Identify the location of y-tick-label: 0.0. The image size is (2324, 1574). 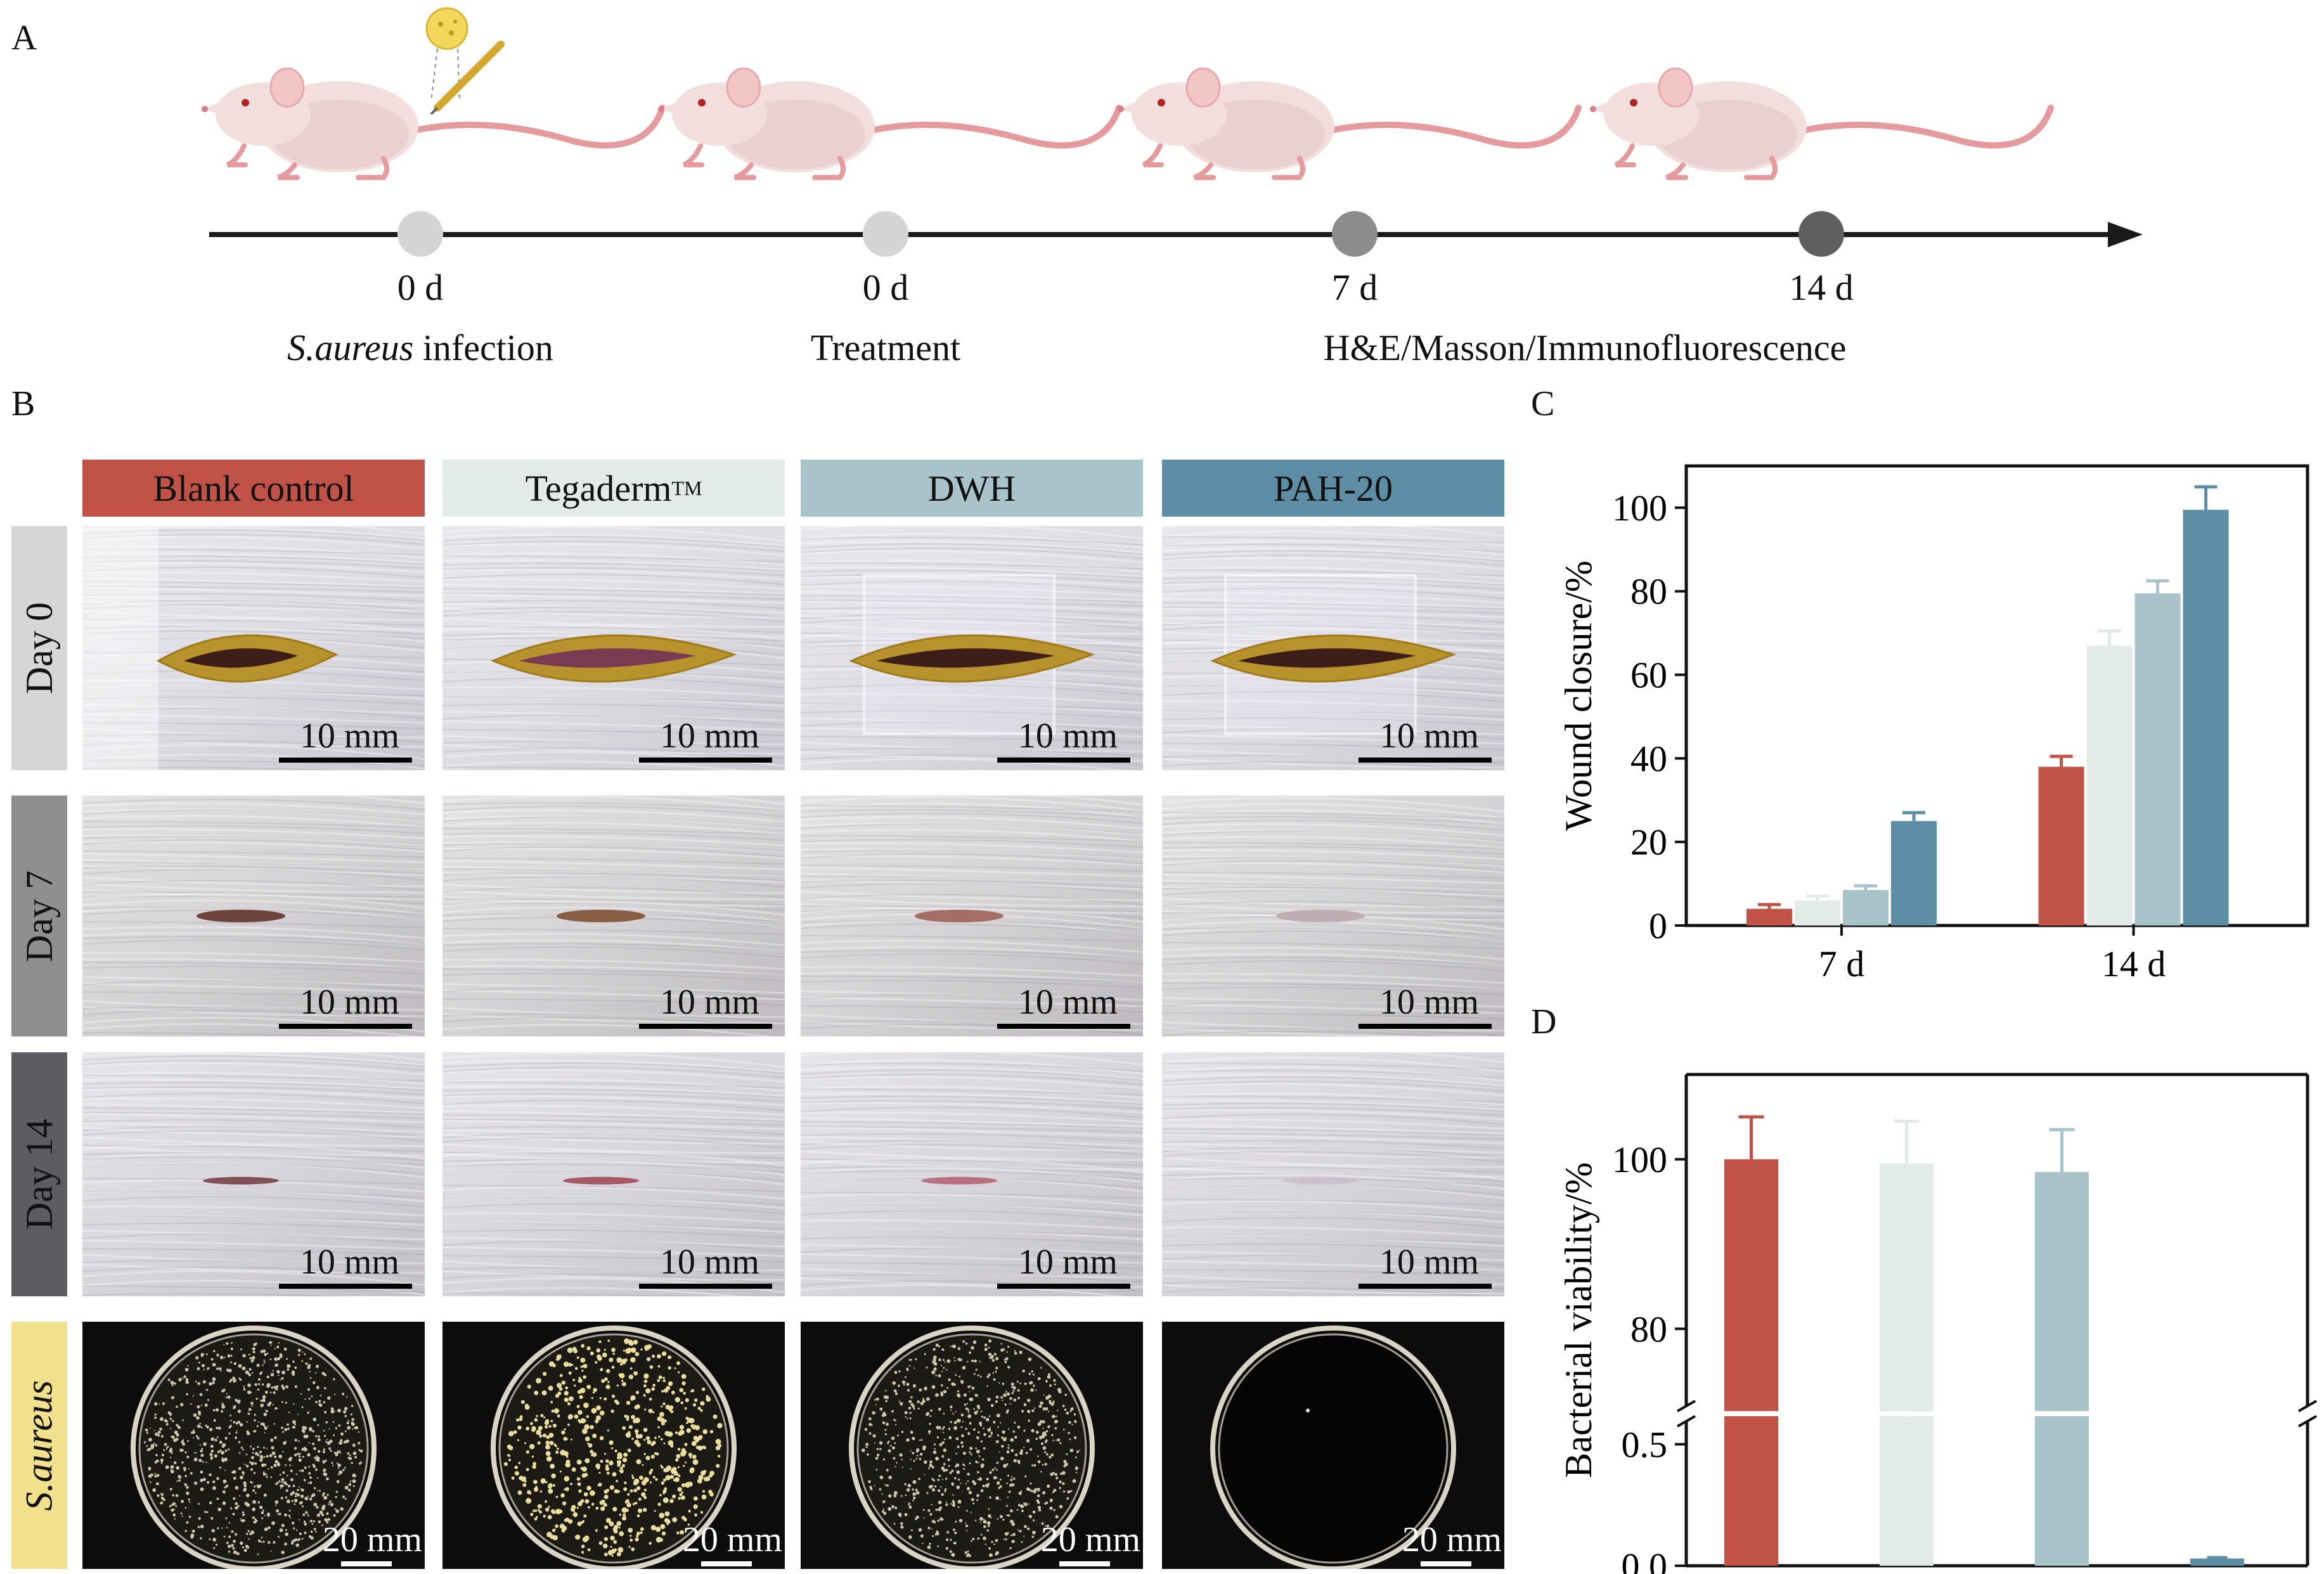
(1645, 1559).